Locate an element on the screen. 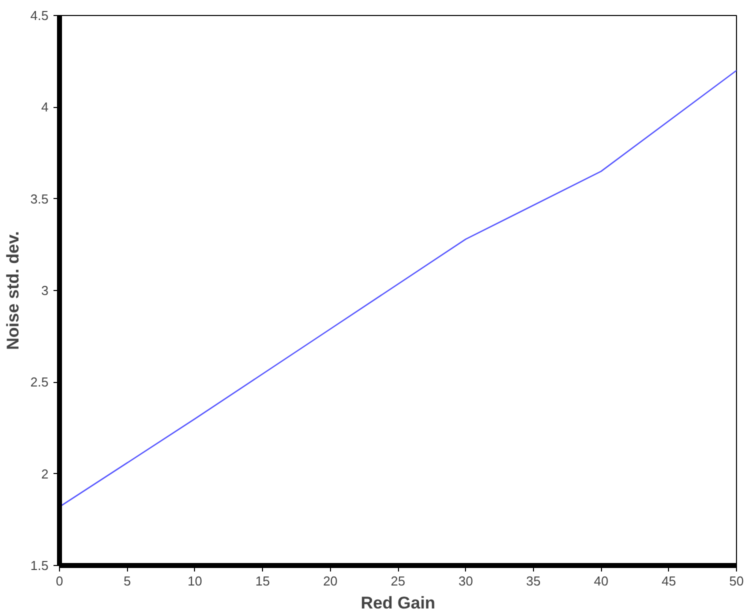  x-tick-label: 10 is located at coordinates (195, 581).